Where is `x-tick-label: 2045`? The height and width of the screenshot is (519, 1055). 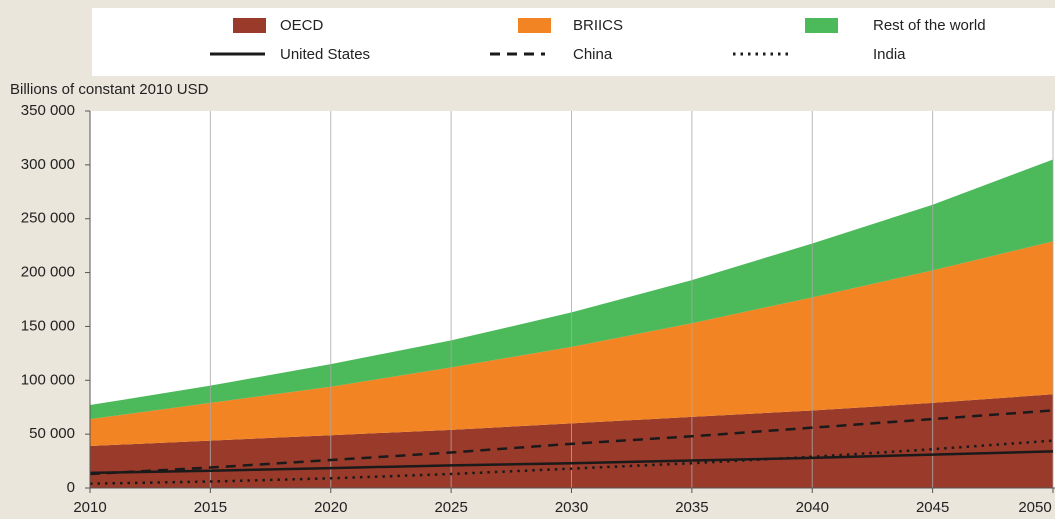 x-tick-label: 2045 is located at coordinates (932, 507).